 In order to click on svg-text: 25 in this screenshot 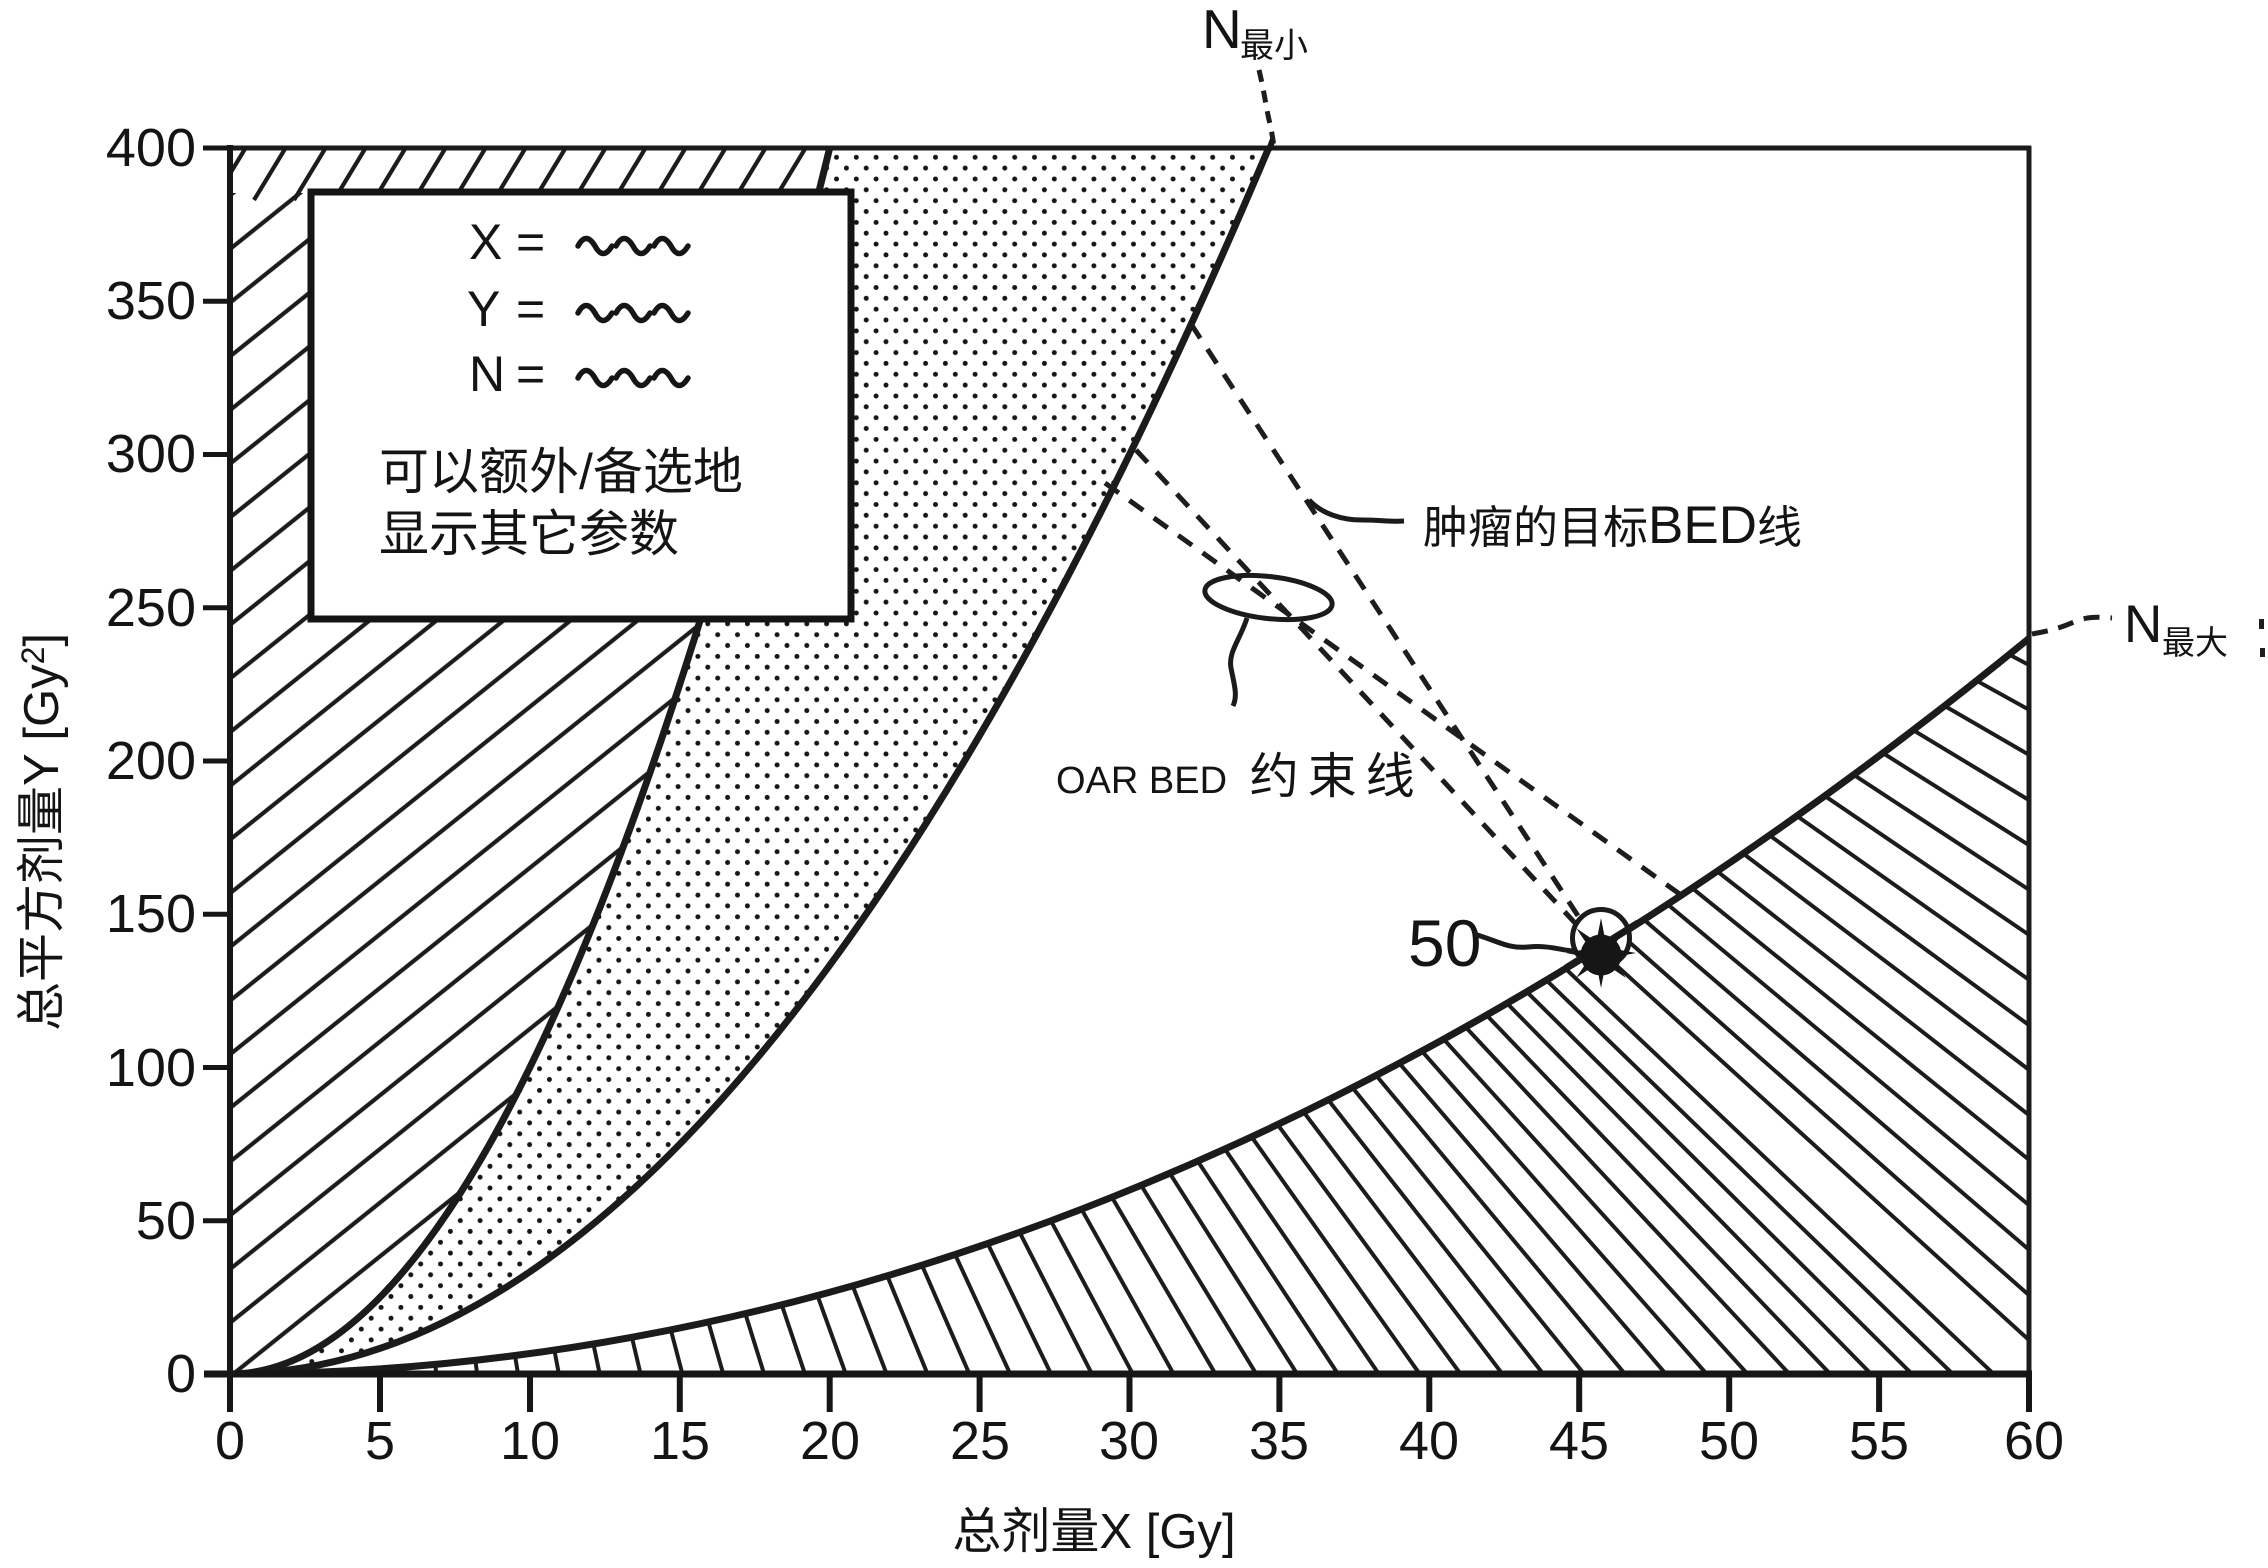, I will do `click(980, 1441)`.